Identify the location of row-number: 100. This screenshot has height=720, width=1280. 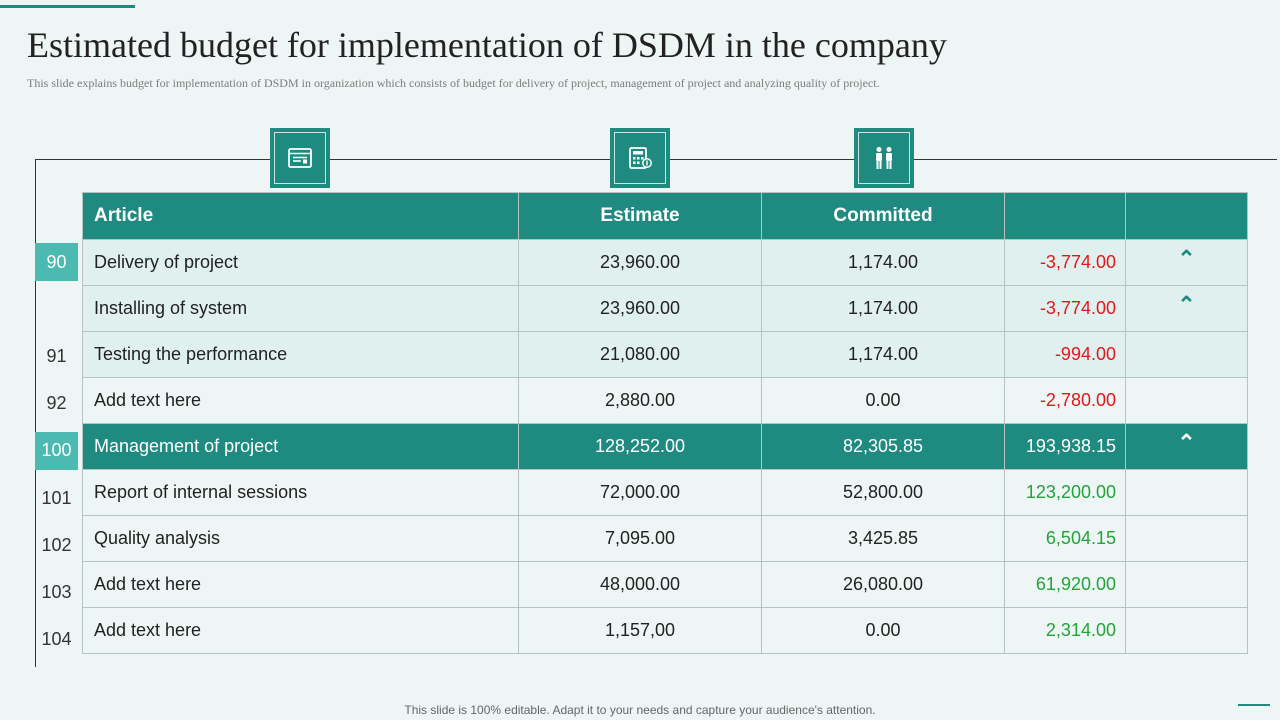
(56, 450).